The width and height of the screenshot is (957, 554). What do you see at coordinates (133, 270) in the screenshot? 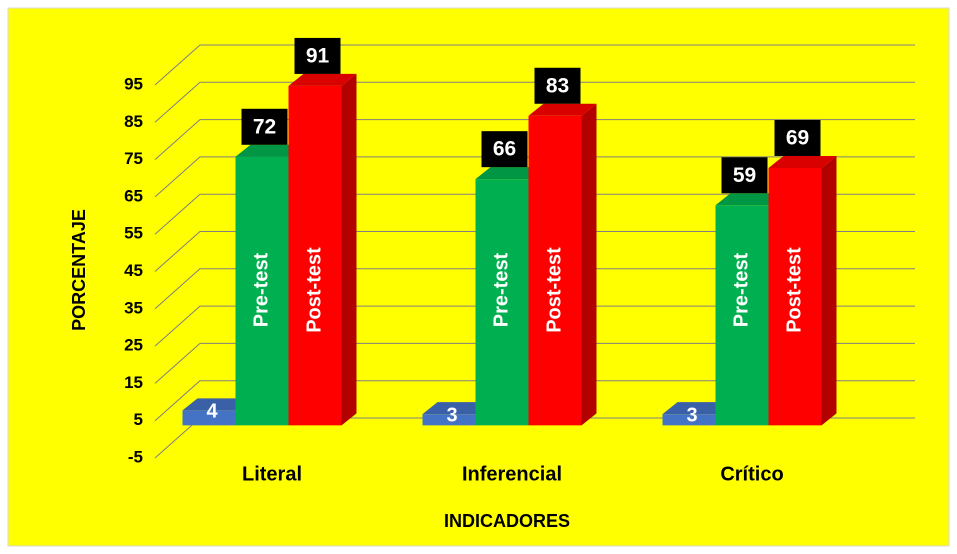
I see `y-tick-label: 45` at bounding box center [133, 270].